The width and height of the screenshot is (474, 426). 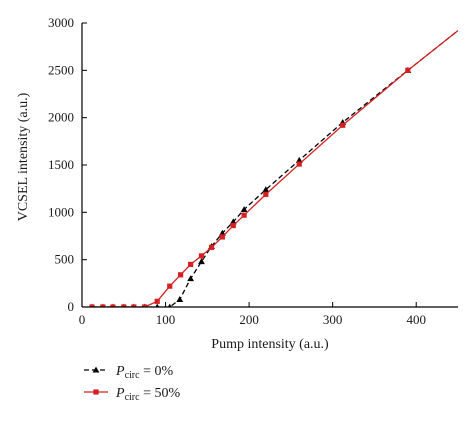 I want to click on legend-item-pcirc-0: Pcirc = 0%, so click(x=128, y=372).